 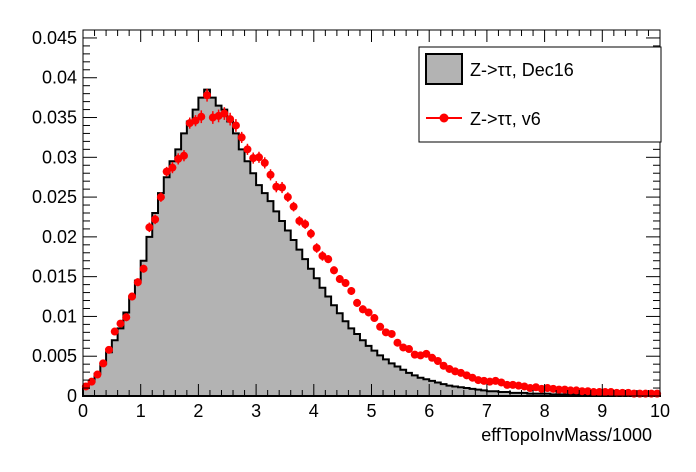 I want to click on y-tick-text: 0.02, so click(x=59, y=237).